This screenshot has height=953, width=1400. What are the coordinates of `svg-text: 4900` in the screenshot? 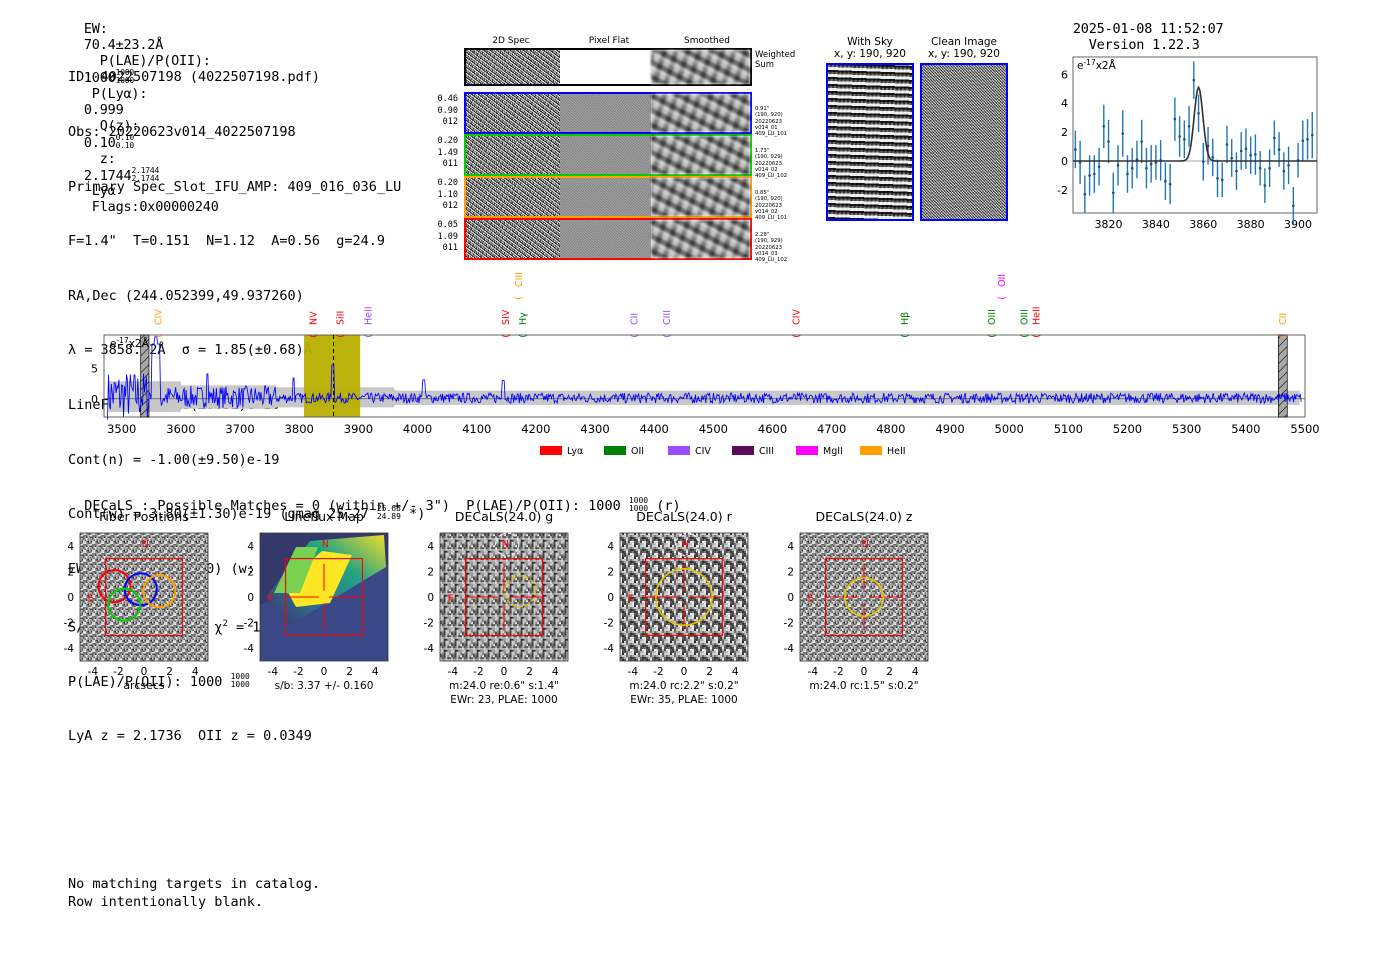 It's located at (949, 429).